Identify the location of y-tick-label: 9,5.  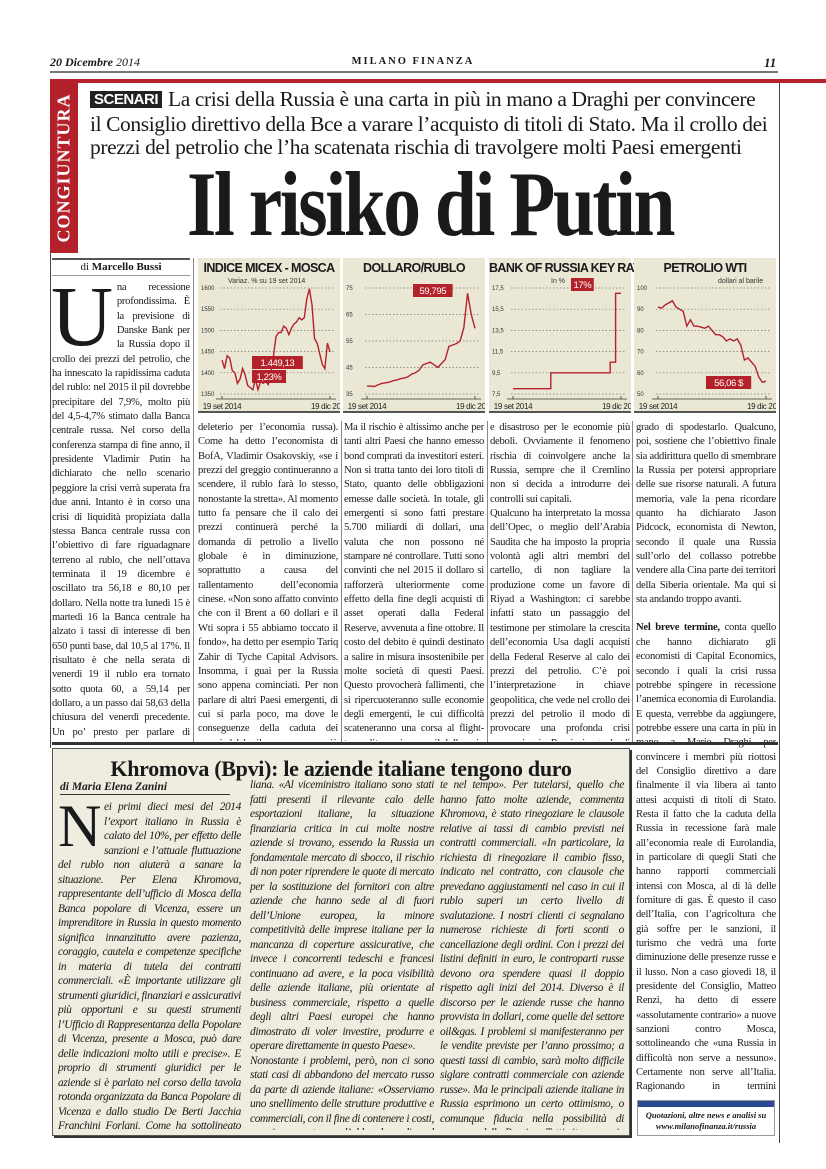
(496, 374).